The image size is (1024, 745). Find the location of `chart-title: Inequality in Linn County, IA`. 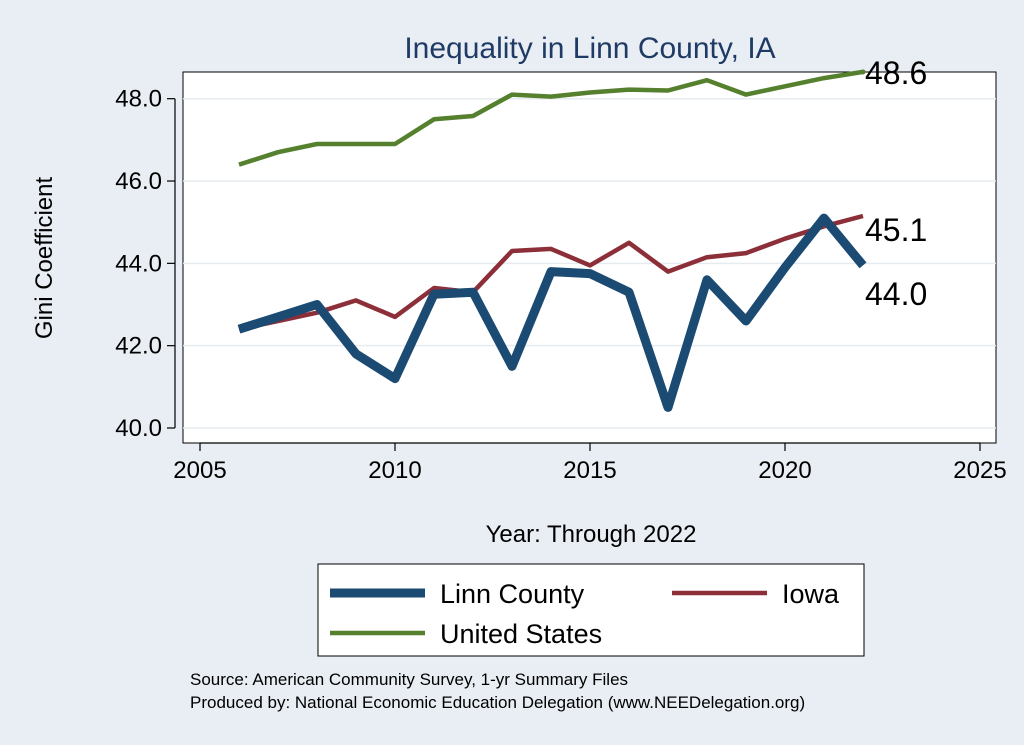

chart-title: Inequality in Linn County, IA is located at coordinates (589, 48).